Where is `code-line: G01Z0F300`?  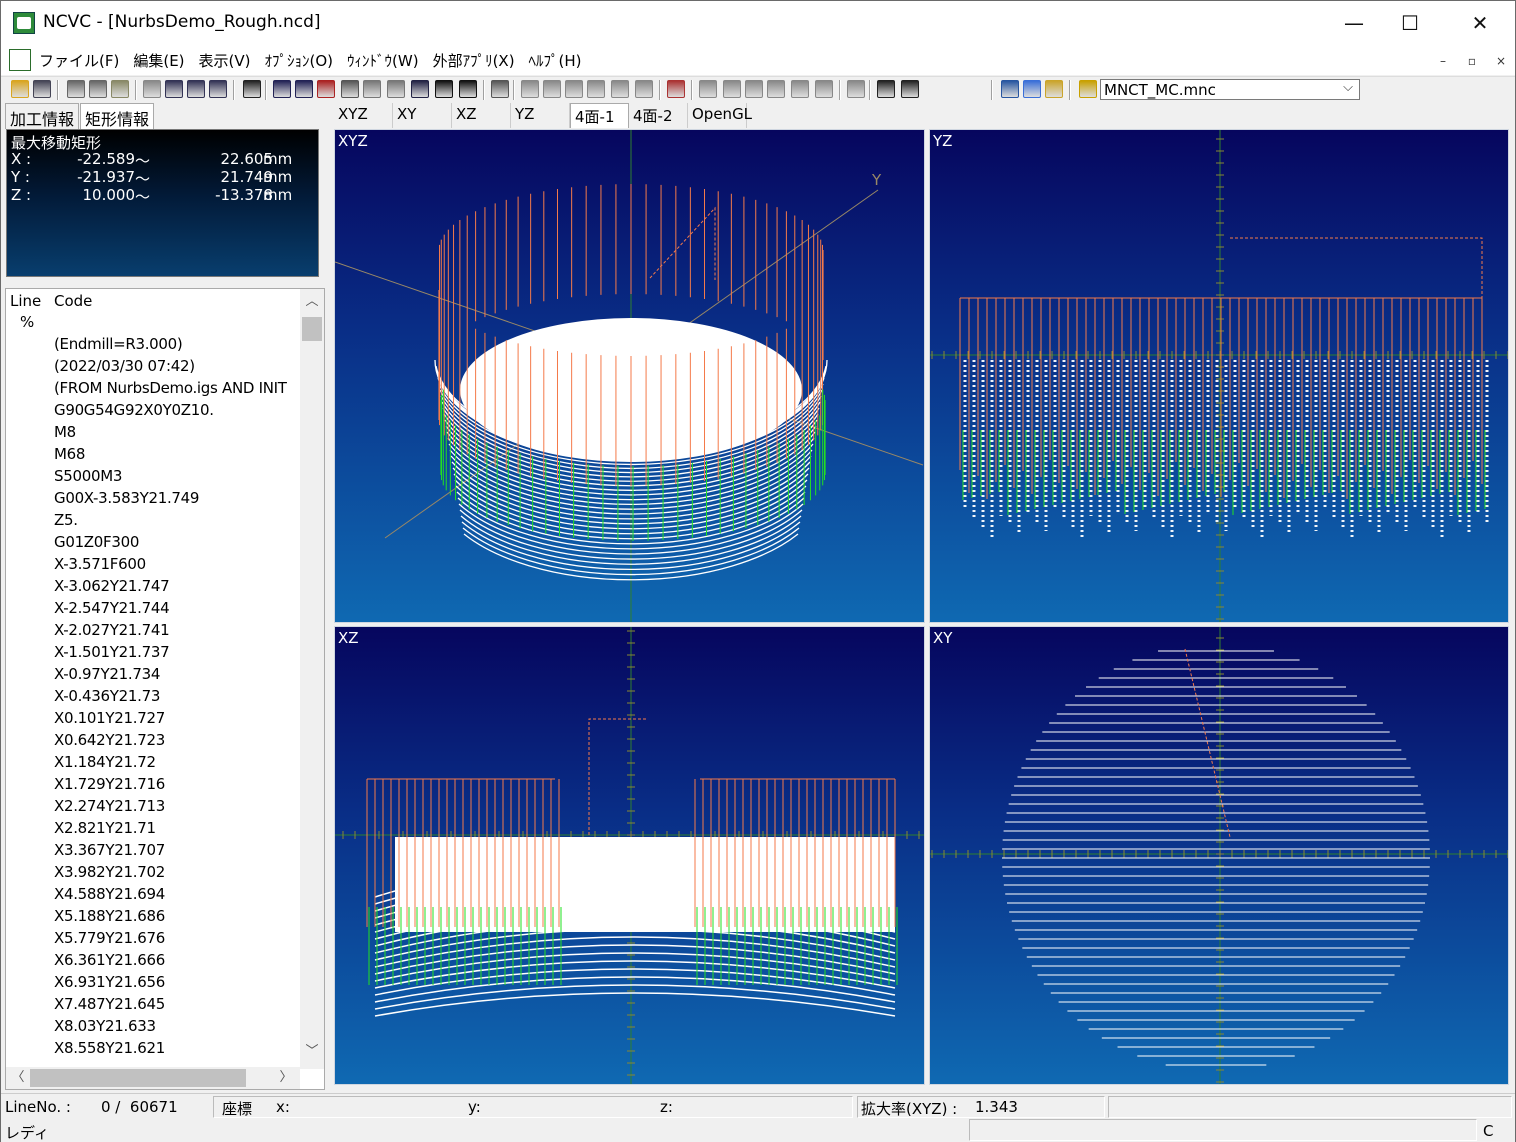
code-line: G01Z0F300 is located at coordinates (97, 542).